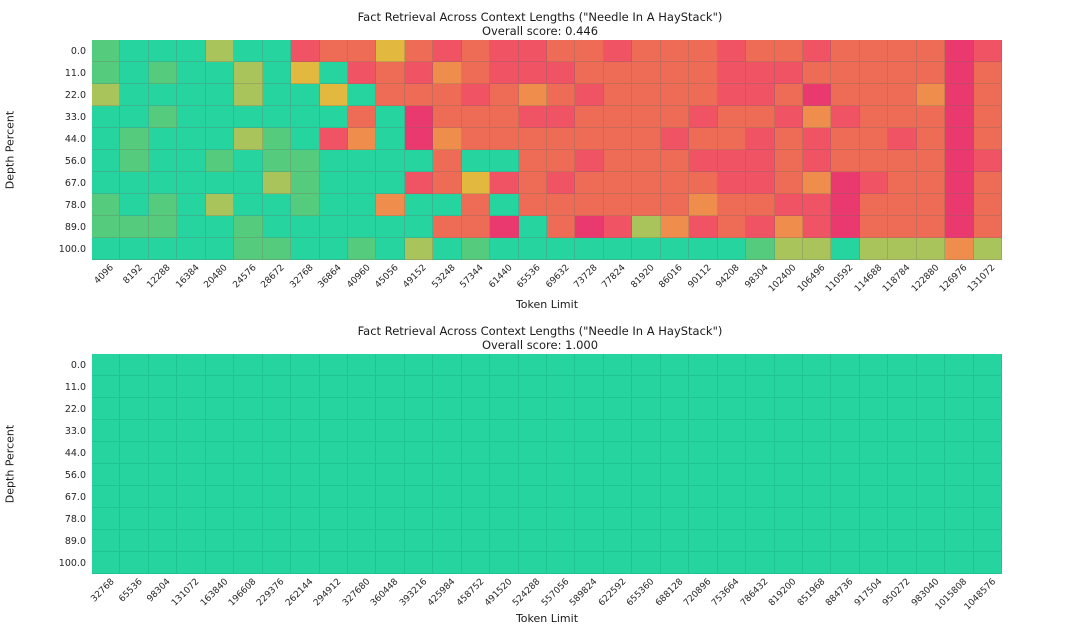 This screenshot has height=627, width=1080. Describe the element at coordinates (56, 464) in the screenshot. I see `y-tick-labels: 0.0 11.0 22.0 33.0 44.0 56.0 67.0 78.0 89.0 100.0` at that location.